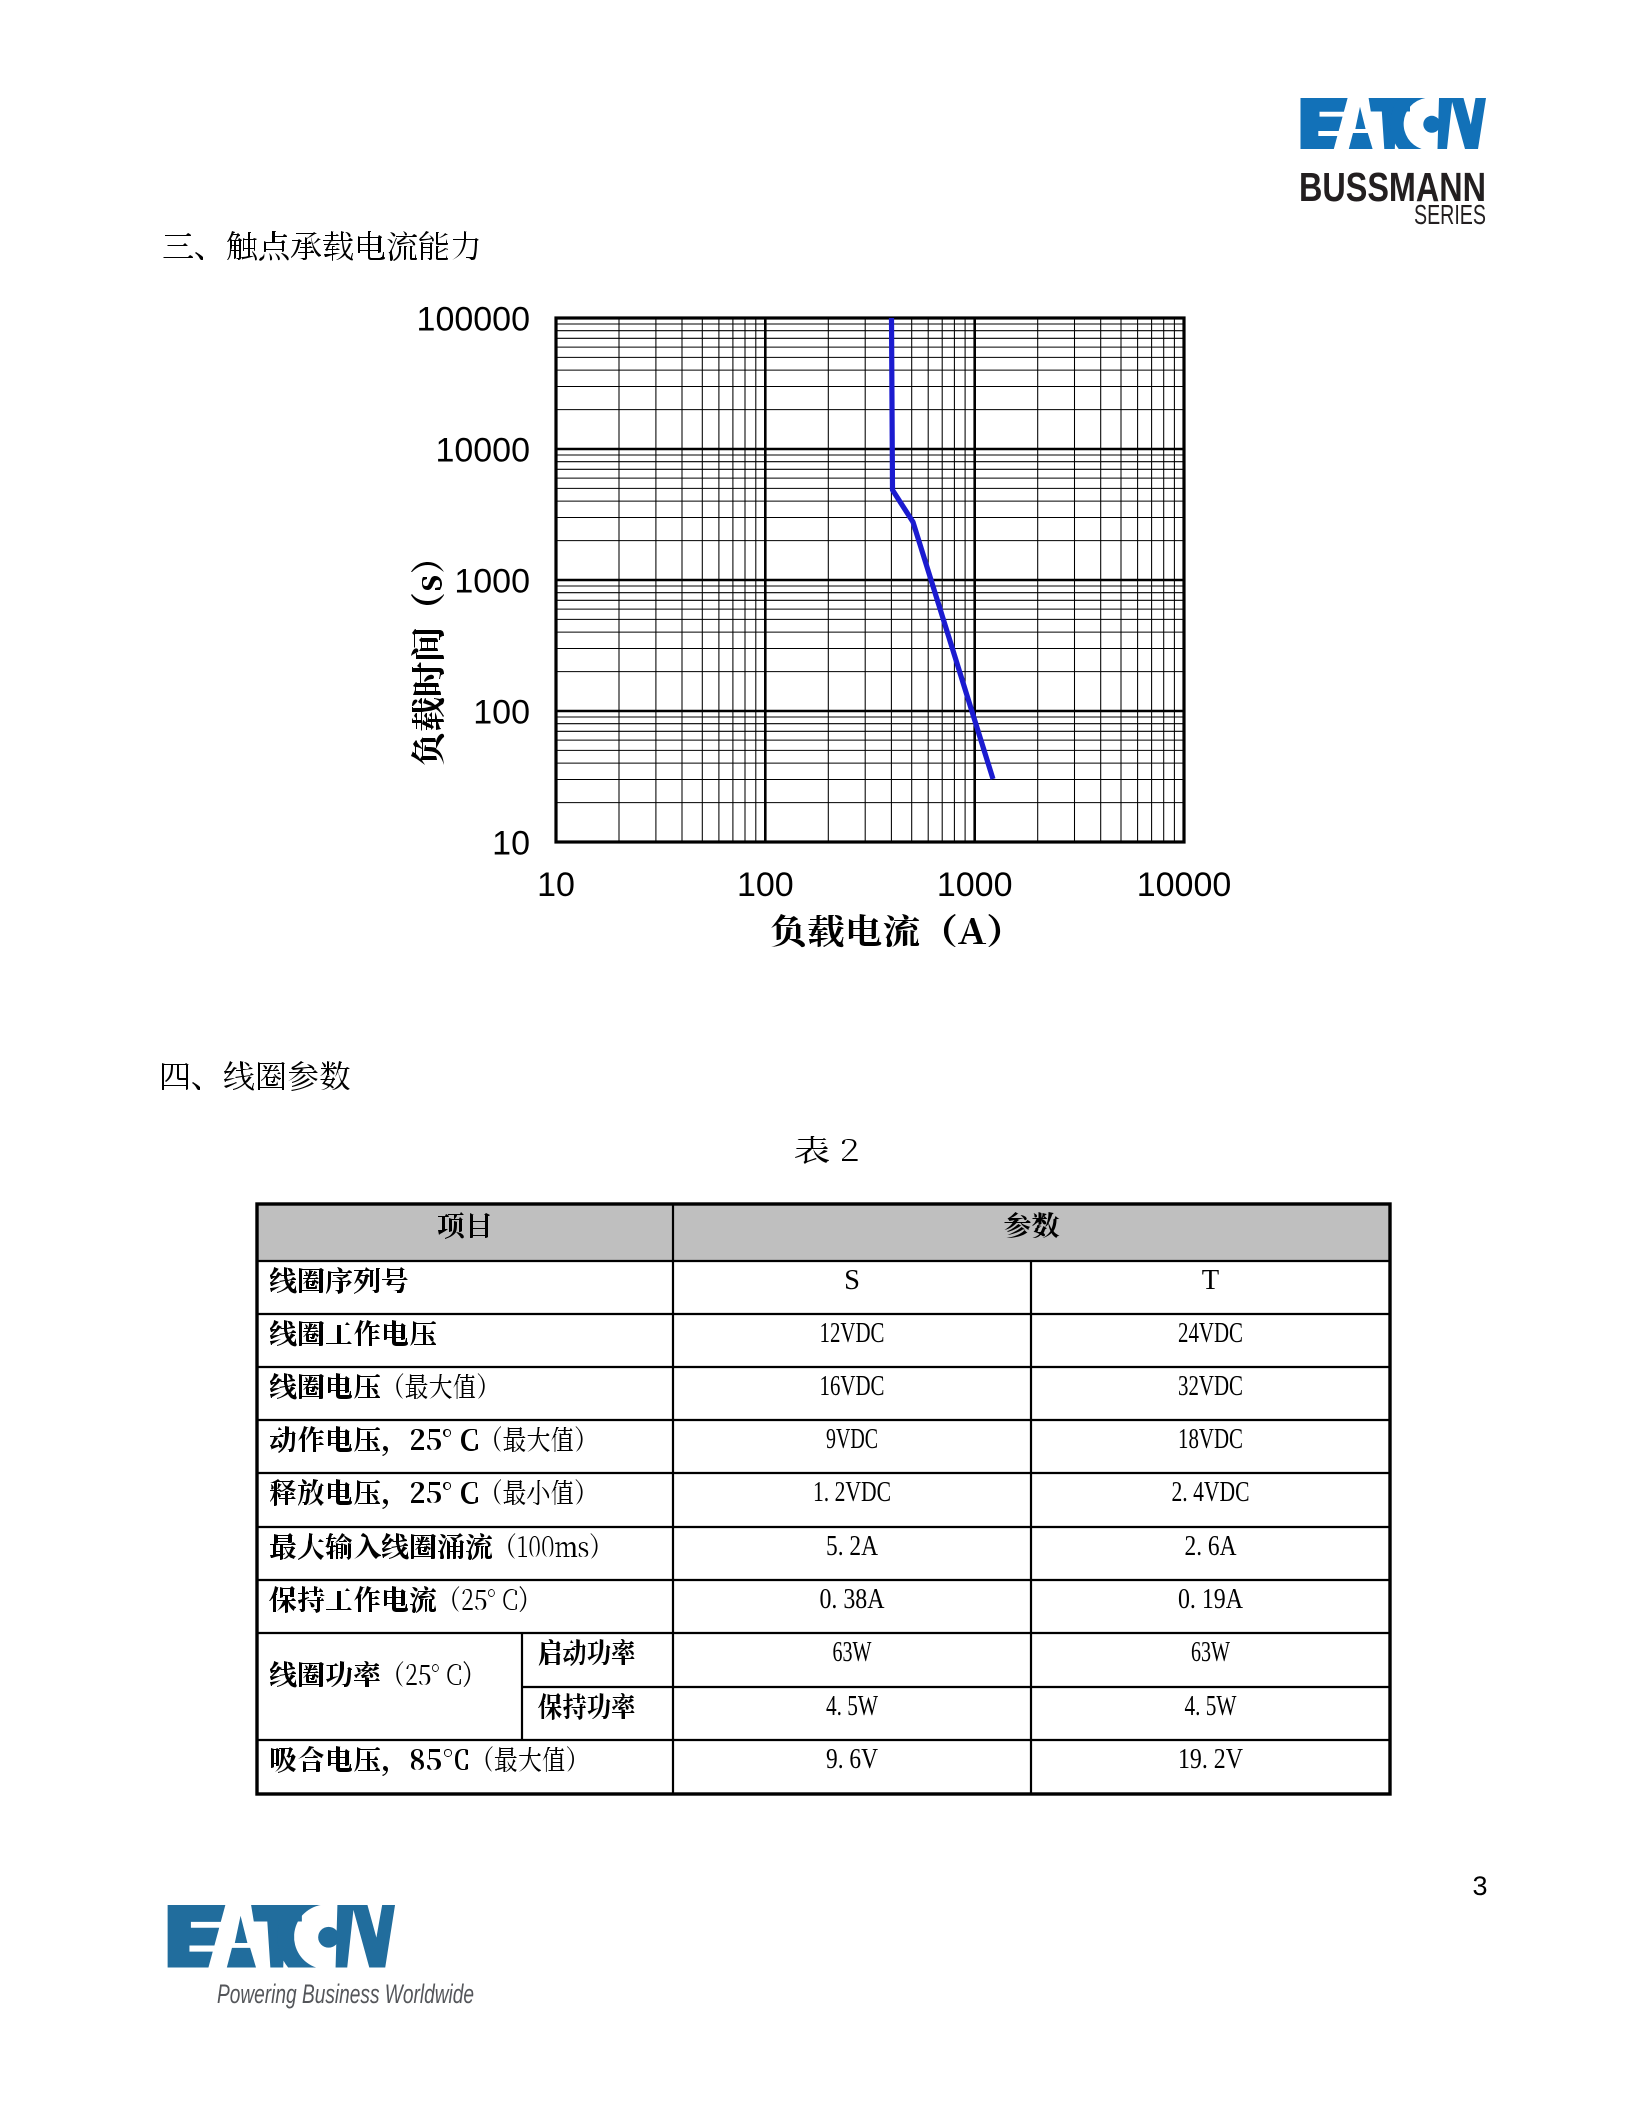 The image size is (1632, 2117). What do you see at coordinates (473, 320) in the screenshot?
I see `svg-text: 100000` at bounding box center [473, 320].